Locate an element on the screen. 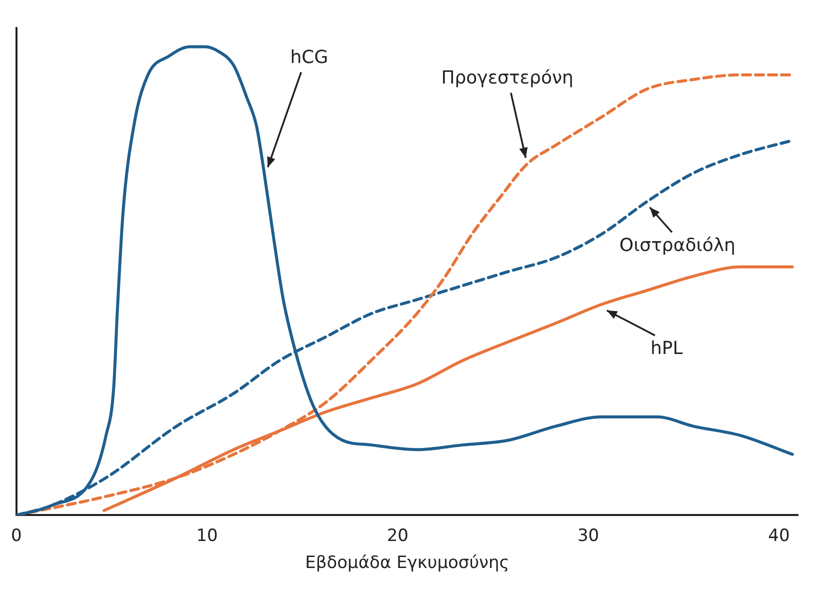 This screenshot has width=818, height=590. x-tick-label: 10 is located at coordinates (207, 536).